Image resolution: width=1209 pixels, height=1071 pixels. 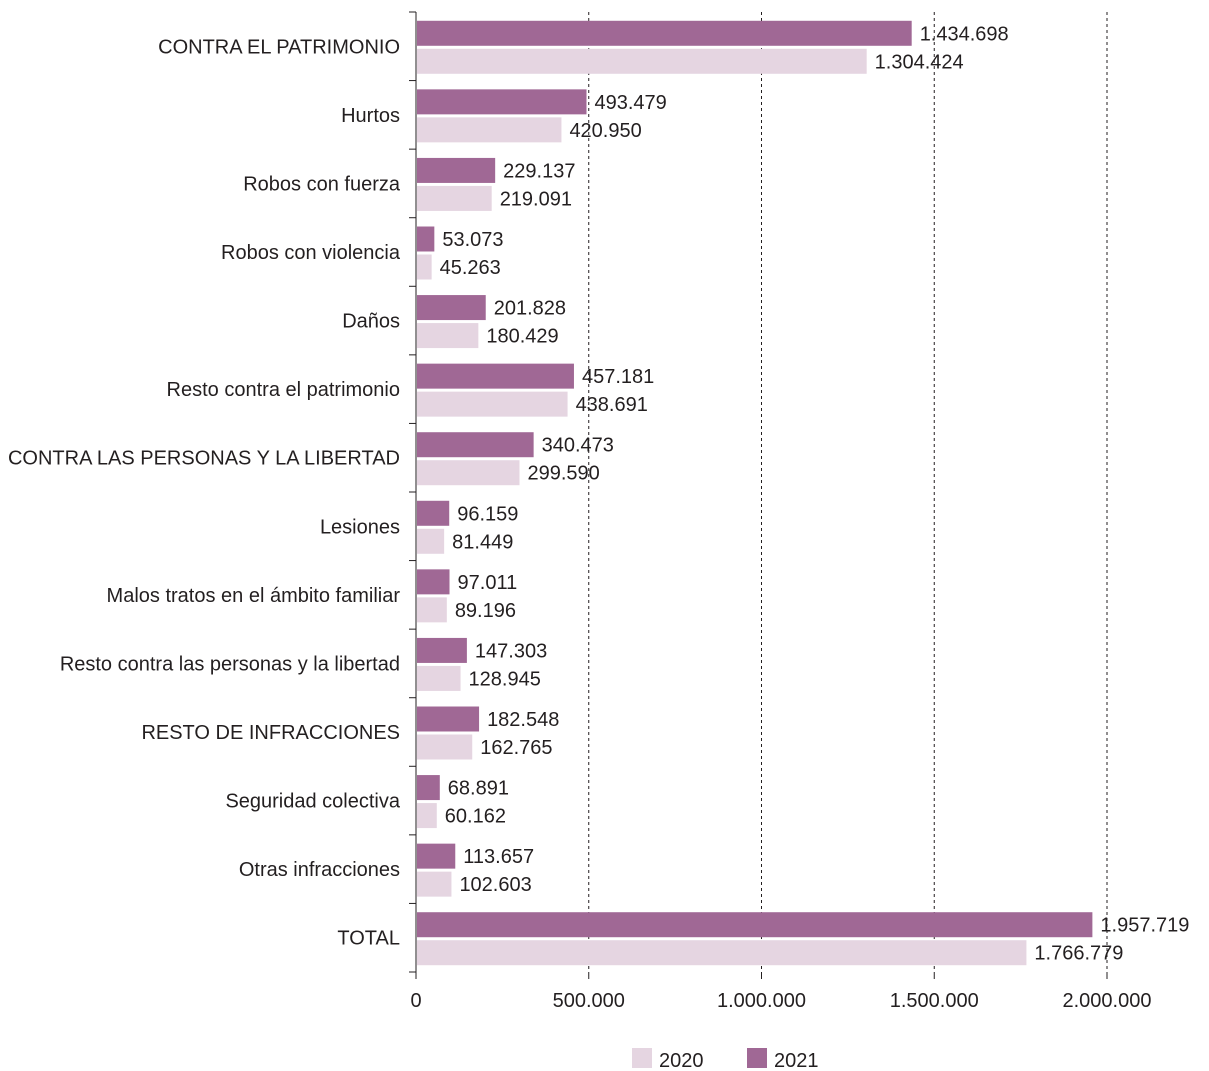 I want to click on value-label-2021: 68.891, so click(x=478, y=789).